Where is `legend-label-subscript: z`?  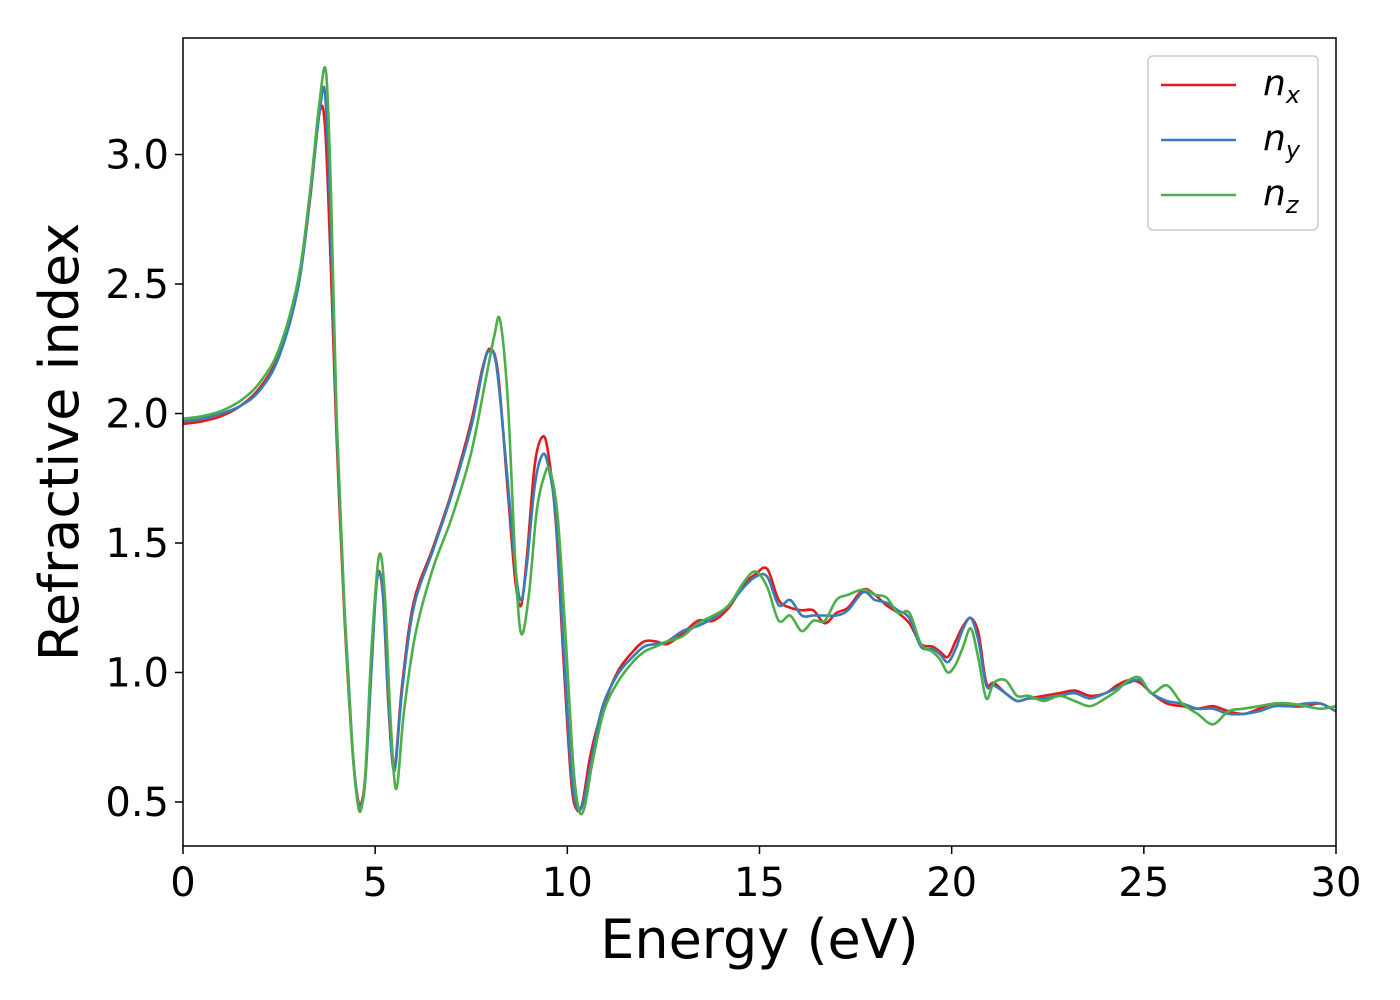 legend-label-subscript: z is located at coordinates (1292, 205).